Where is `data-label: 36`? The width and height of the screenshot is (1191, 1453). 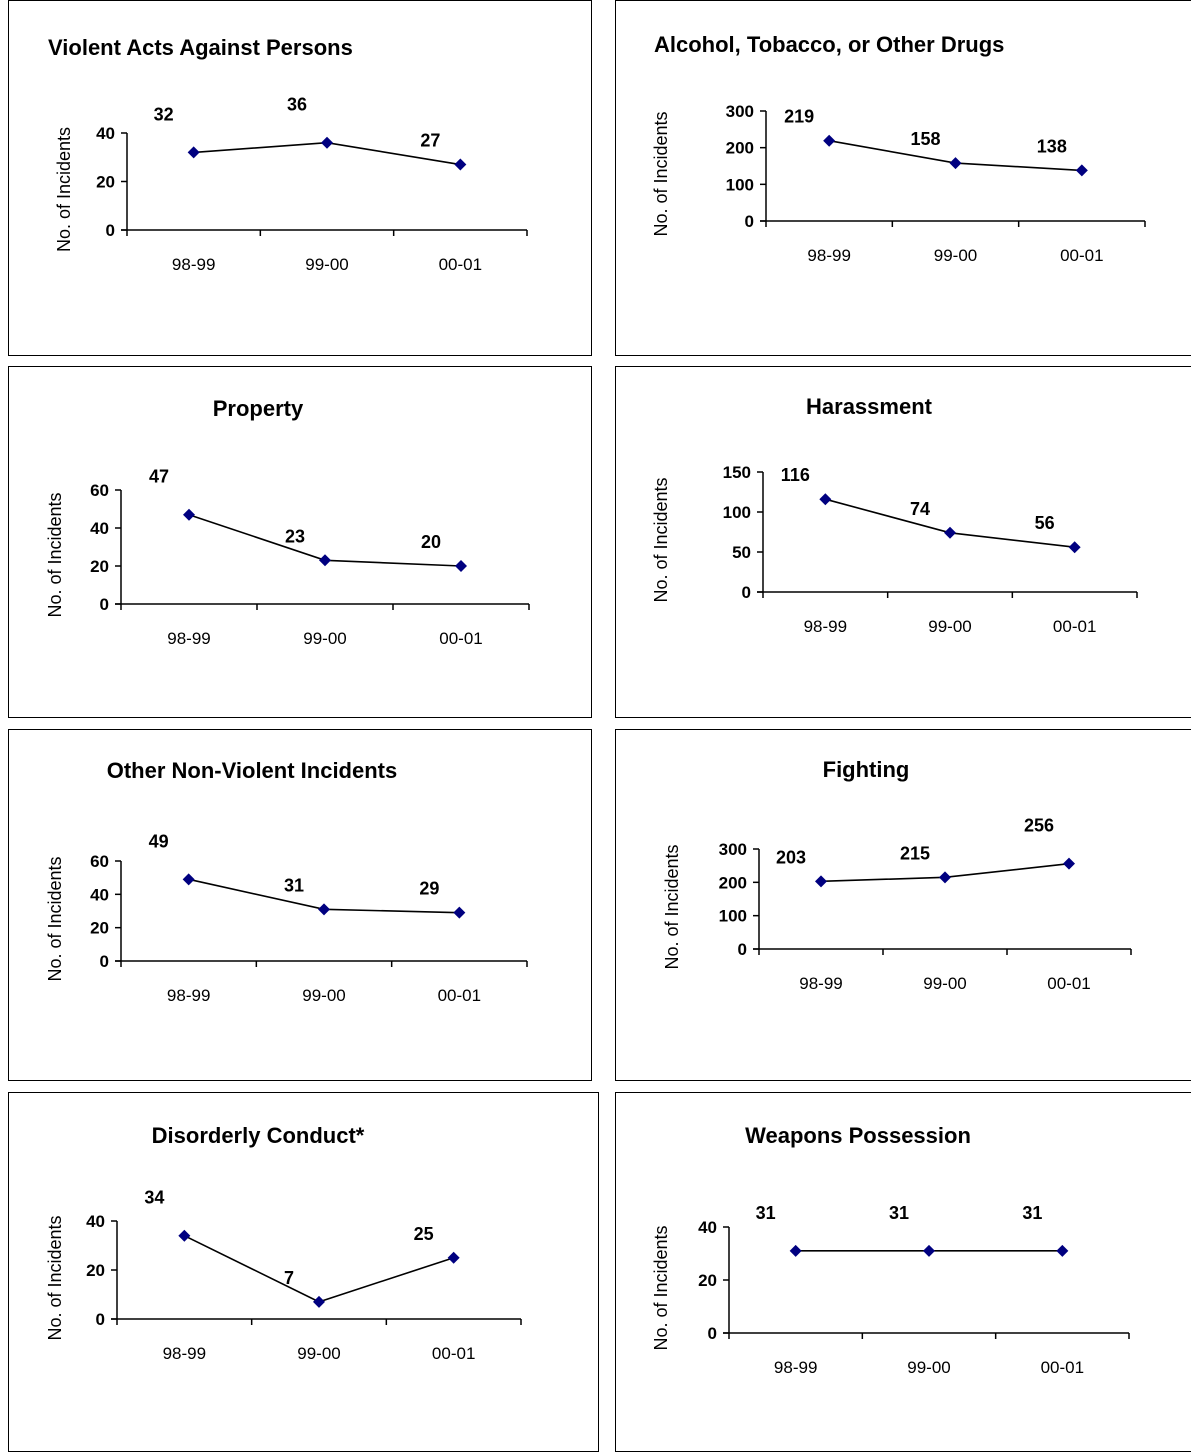
data-label: 36 is located at coordinates (297, 105).